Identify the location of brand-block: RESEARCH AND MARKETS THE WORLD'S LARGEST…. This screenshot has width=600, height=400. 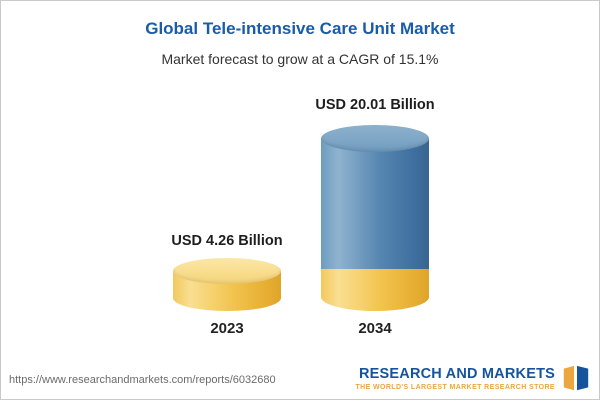
(473, 378).